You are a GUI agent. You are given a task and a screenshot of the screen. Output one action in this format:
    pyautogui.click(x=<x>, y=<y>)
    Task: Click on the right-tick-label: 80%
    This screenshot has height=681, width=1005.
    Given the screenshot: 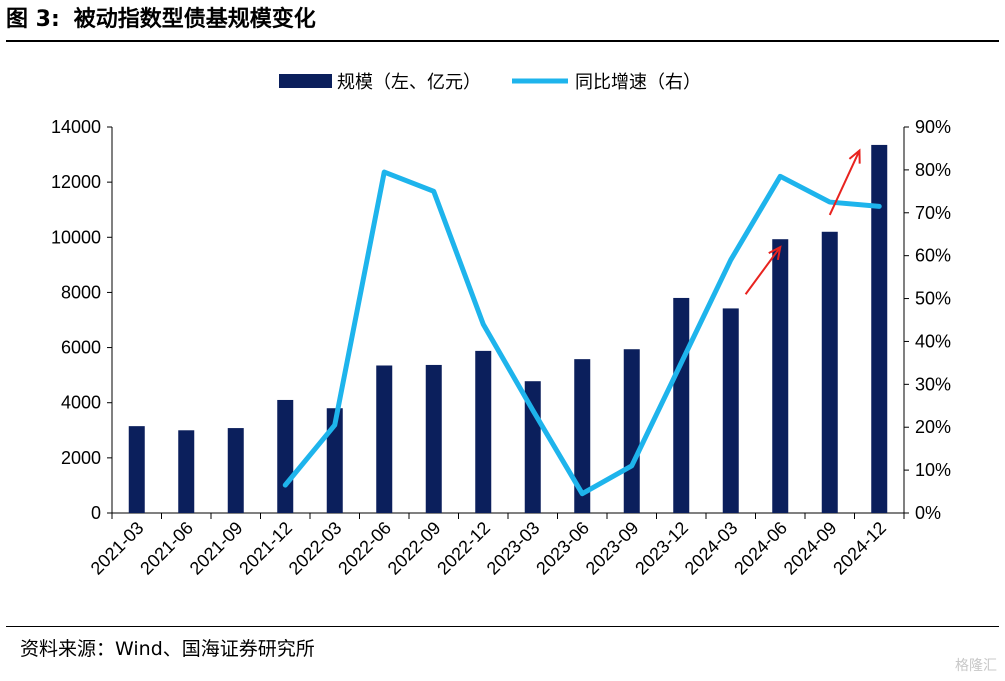 What is the action you would take?
    pyautogui.click(x=933, y=170)
    